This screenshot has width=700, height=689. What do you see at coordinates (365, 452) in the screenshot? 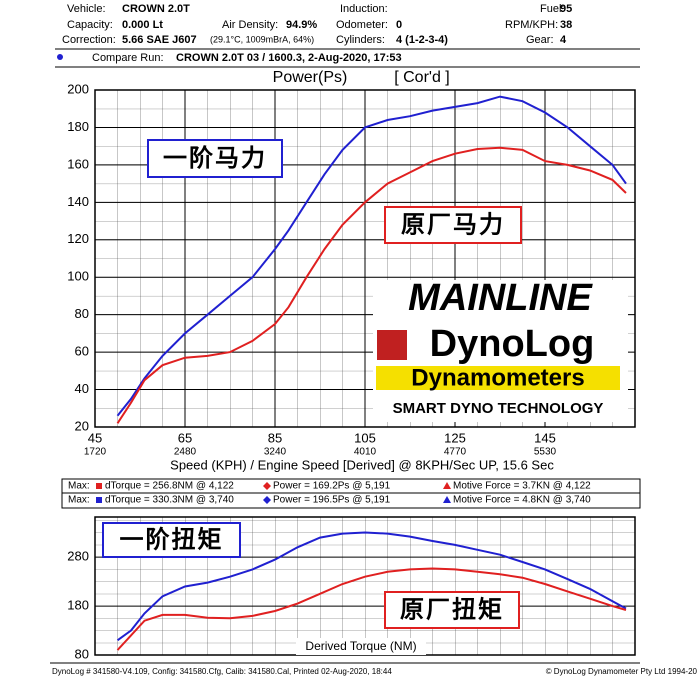
I see `rpm-label: 4010` at bounding box center [365, 452].